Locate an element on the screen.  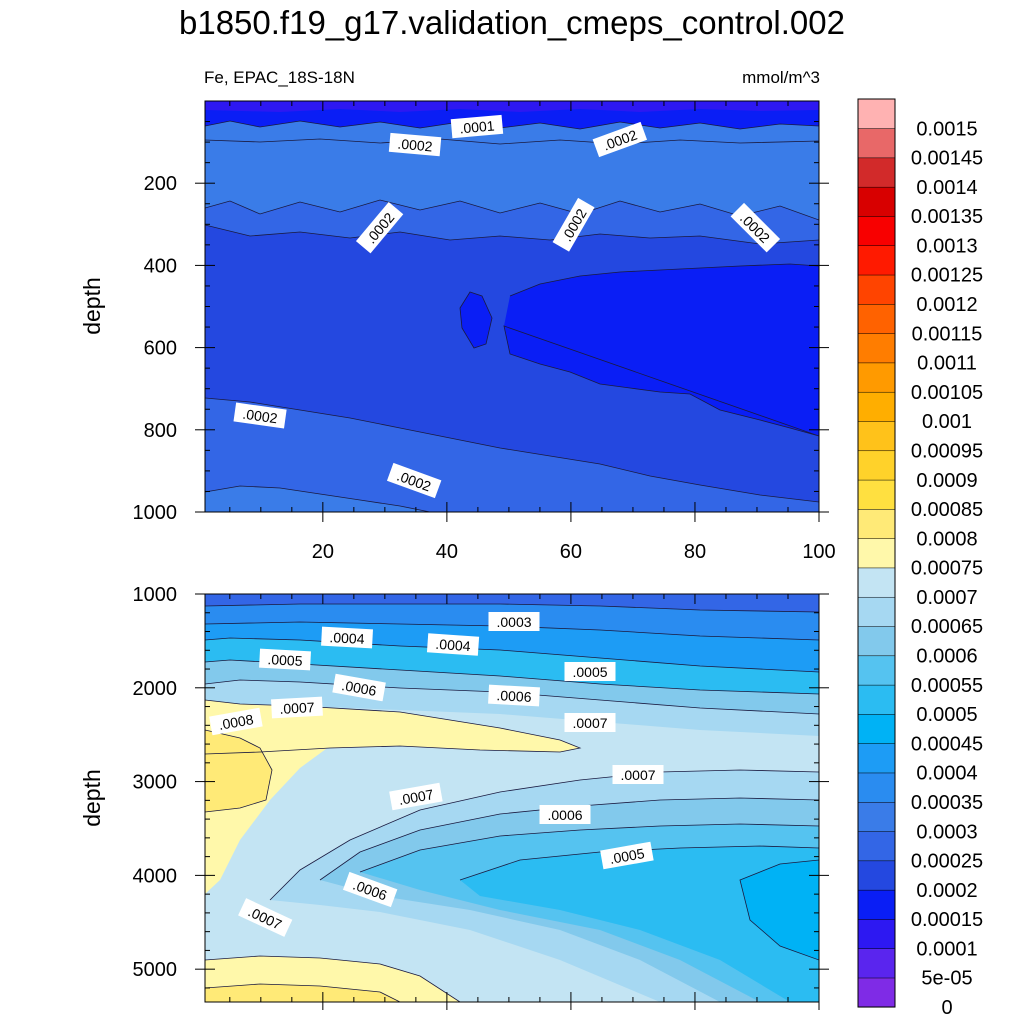
contour-label: .0008 is located at coordinates (236, 721).